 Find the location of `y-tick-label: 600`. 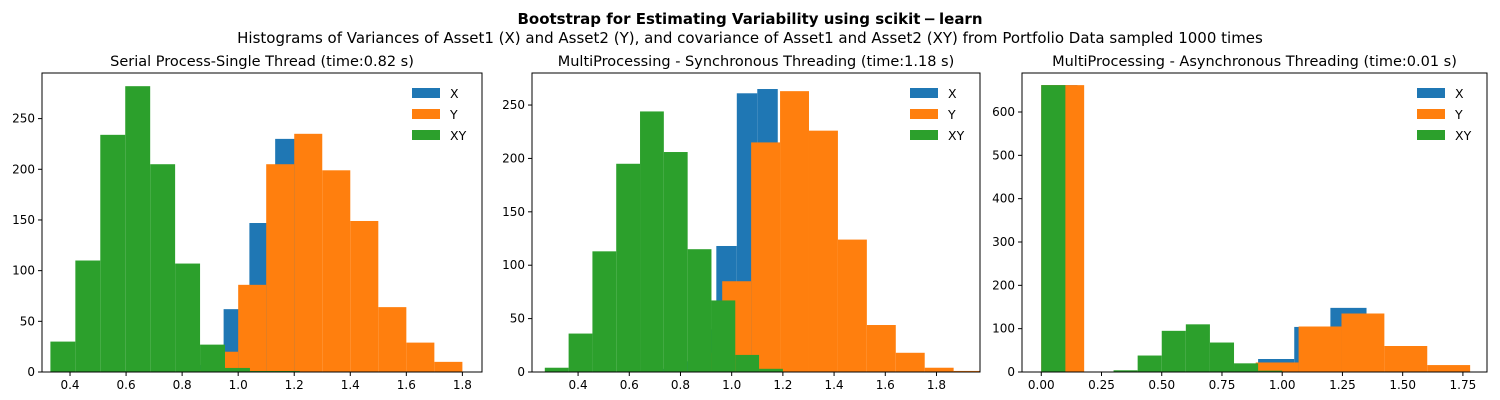

y-tick-label: 600 is located at coordinates (1003, 112).